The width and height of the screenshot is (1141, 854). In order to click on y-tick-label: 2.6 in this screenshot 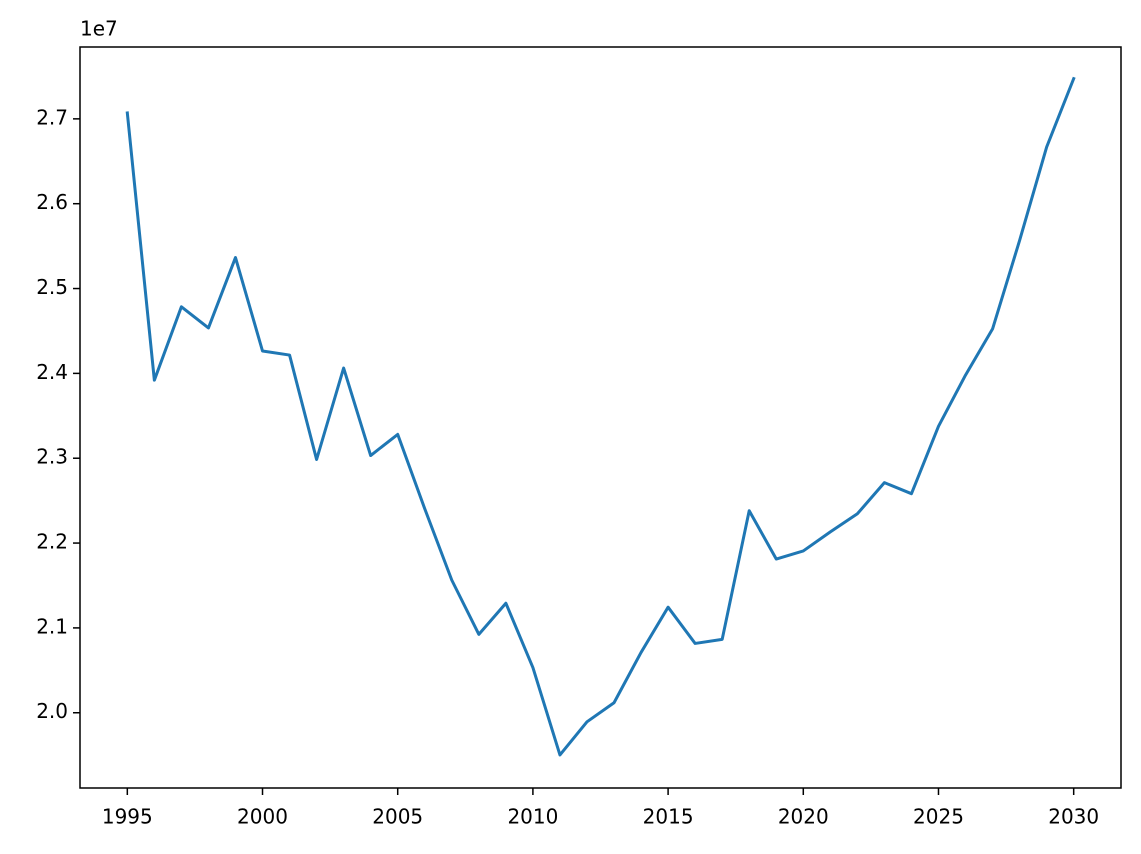, I will do `click(52, 202)`.